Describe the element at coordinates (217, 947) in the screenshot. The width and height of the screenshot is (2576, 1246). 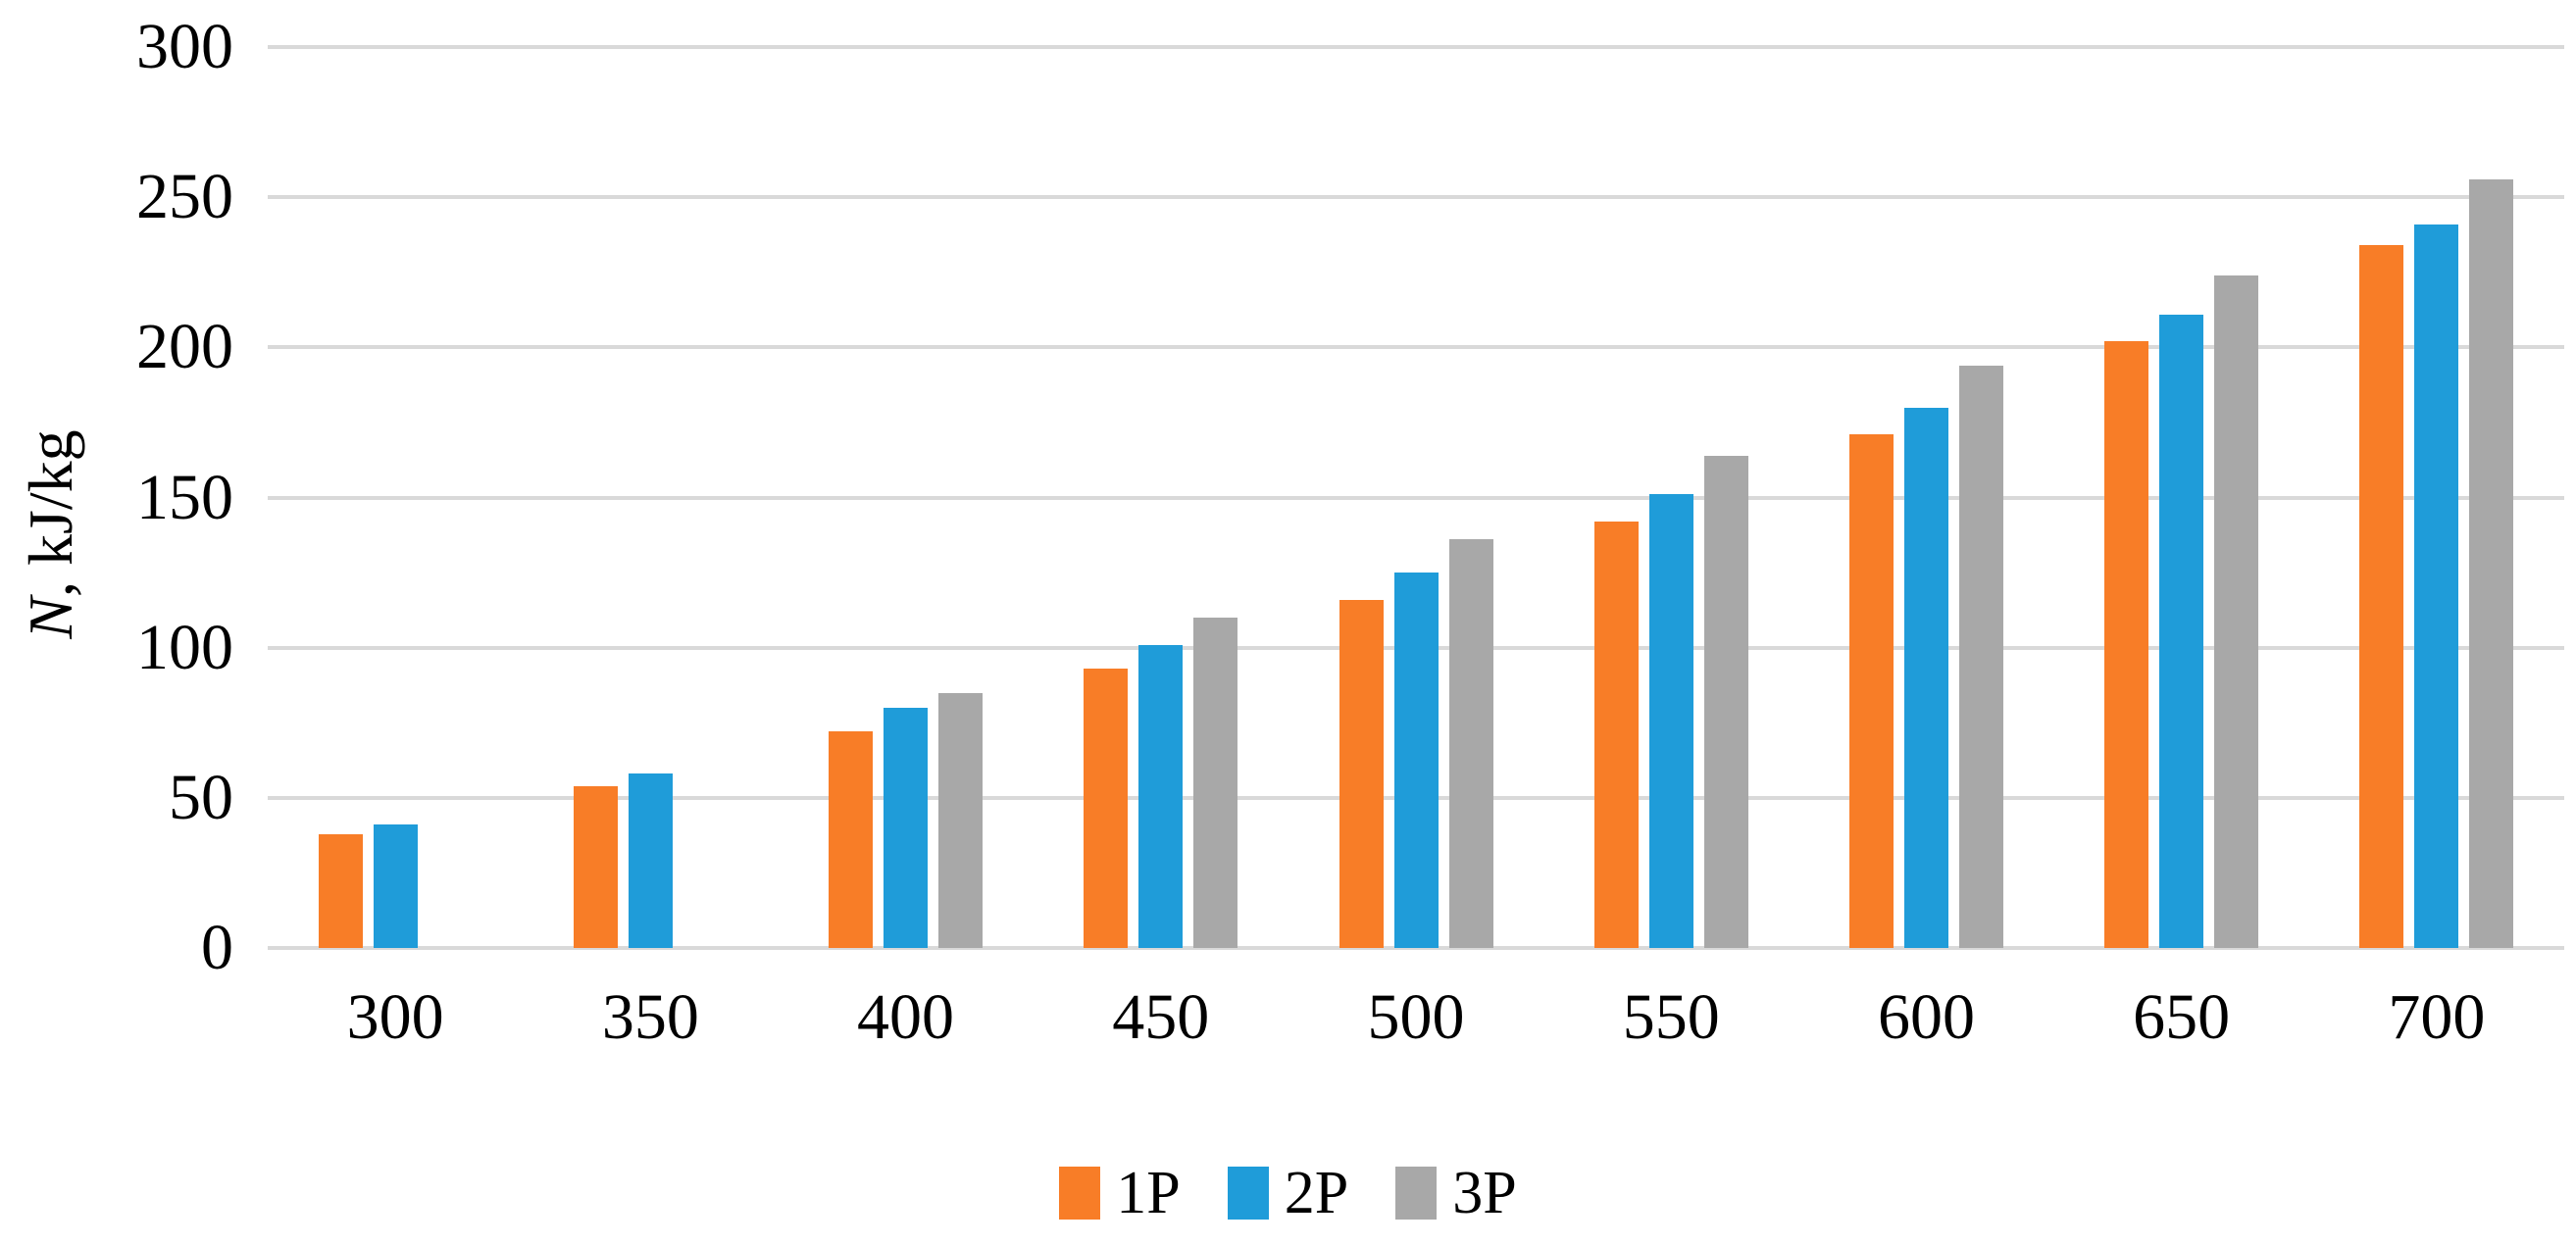
I see `y-axis-tick-label-0: 0` at that location.